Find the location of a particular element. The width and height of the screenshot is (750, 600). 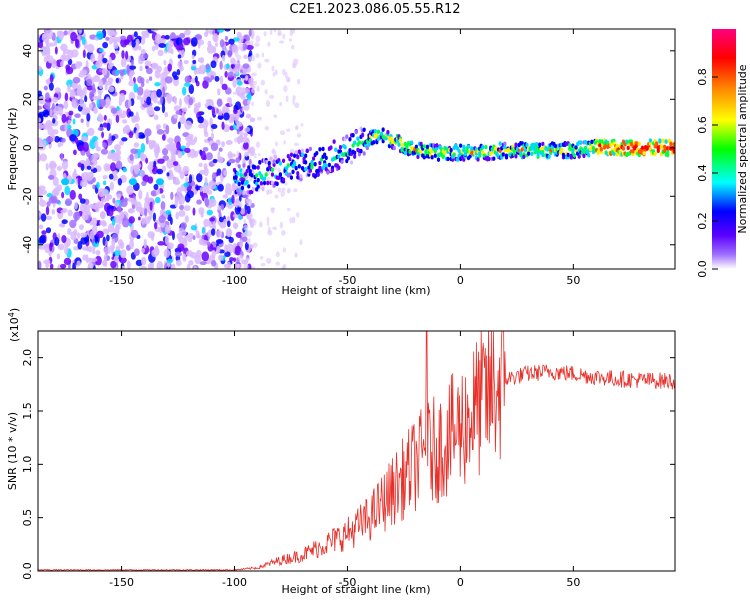

colorbar-tick-label: 0.4 is located at coordinates (702, 173).